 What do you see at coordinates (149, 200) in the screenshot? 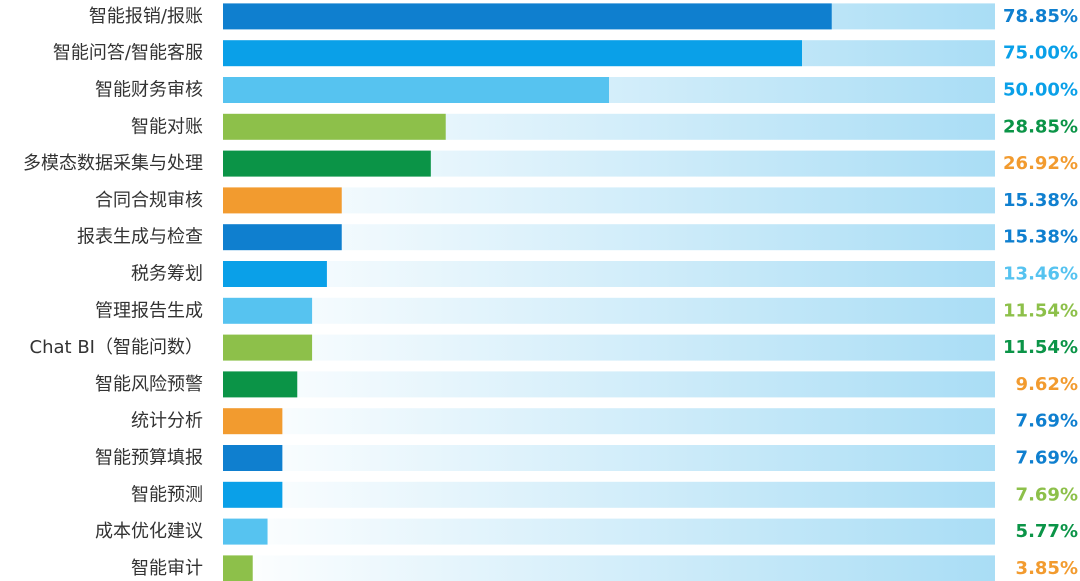
I see `category-label: 合同合规审核` at bounding box center [149, 200].